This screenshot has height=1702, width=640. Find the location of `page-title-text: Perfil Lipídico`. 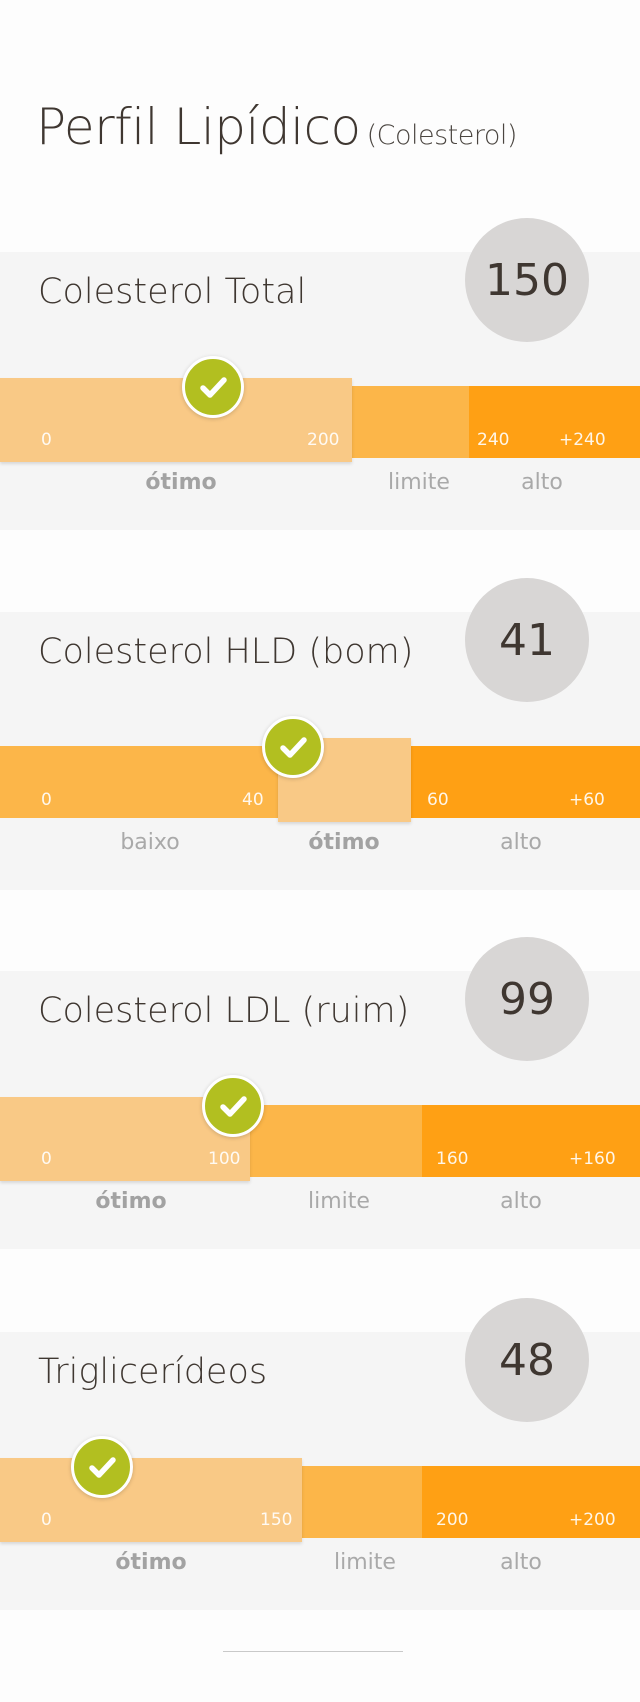

page-title-text: Perfil Lipídico is located at coordinates (198, 127).